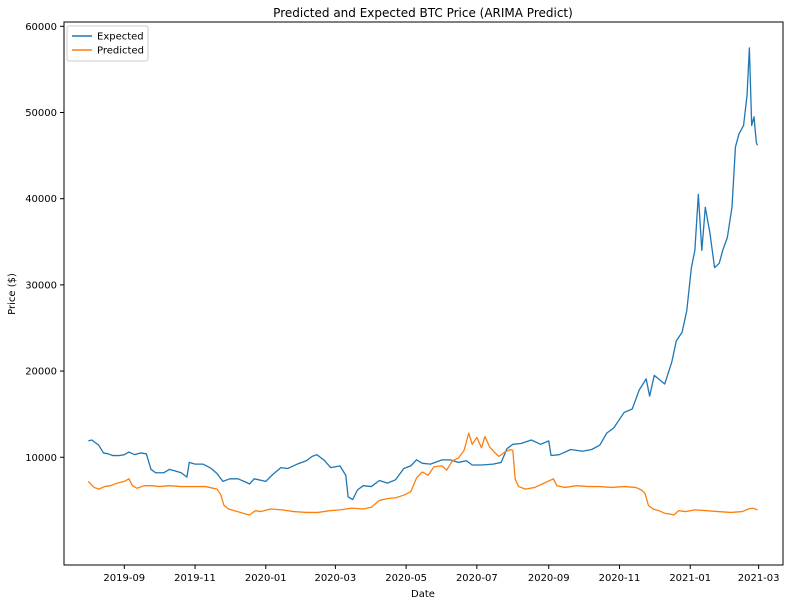 The image size is (792, 604). I want to click on x-tick-label: 2020-01, so click(266, 578).